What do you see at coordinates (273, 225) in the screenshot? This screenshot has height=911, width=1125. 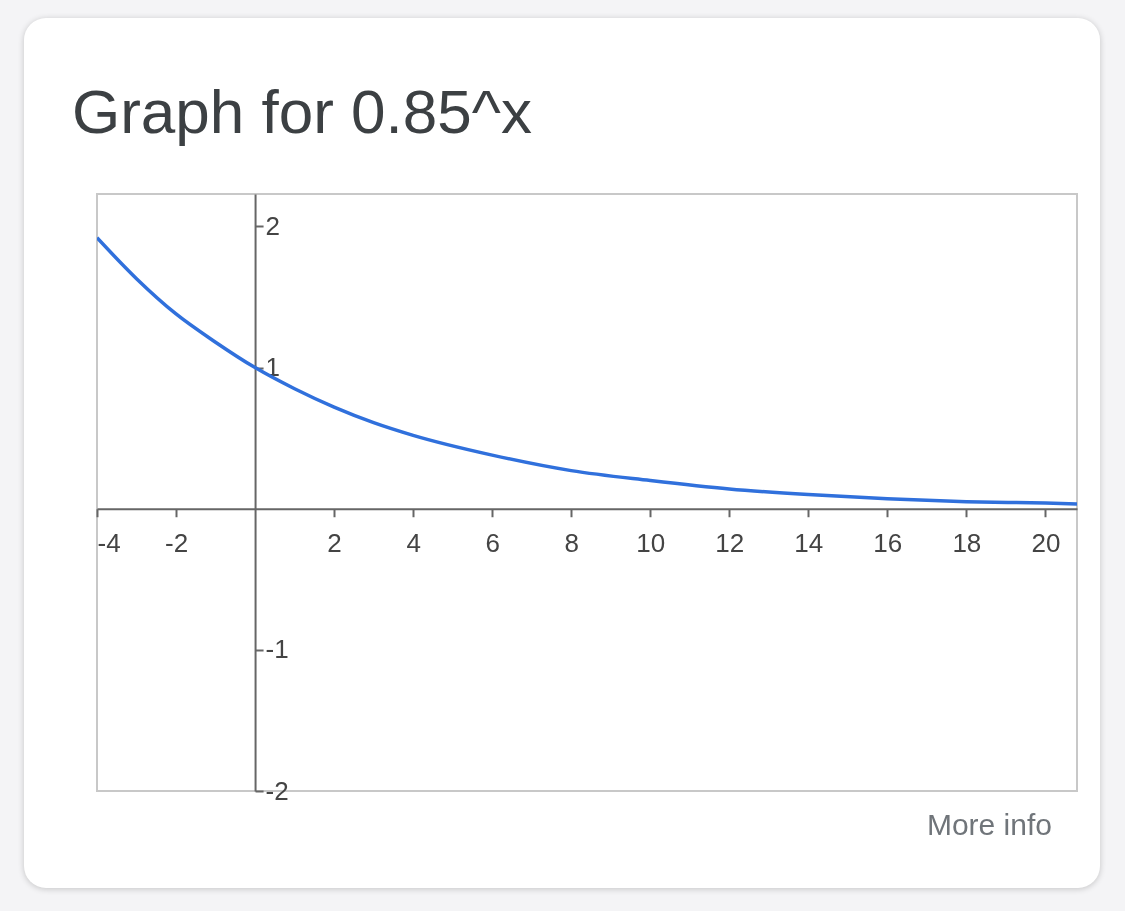 I see `y-tick-label: 2` at bounding box center [273, 225].